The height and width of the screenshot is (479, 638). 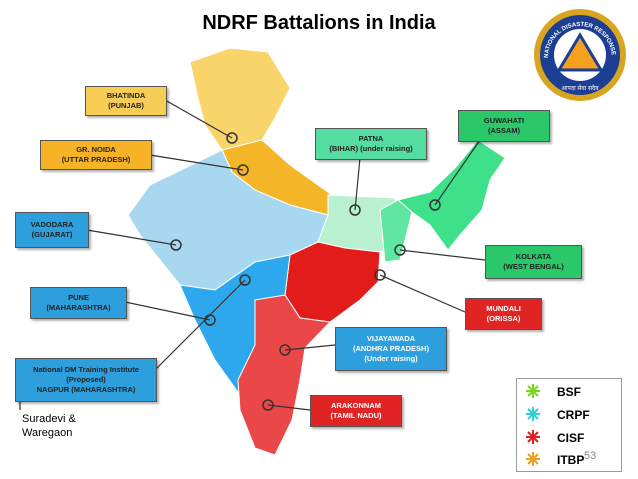 I want to click on label: ARAKONNAM, so click(x=356, y=405).